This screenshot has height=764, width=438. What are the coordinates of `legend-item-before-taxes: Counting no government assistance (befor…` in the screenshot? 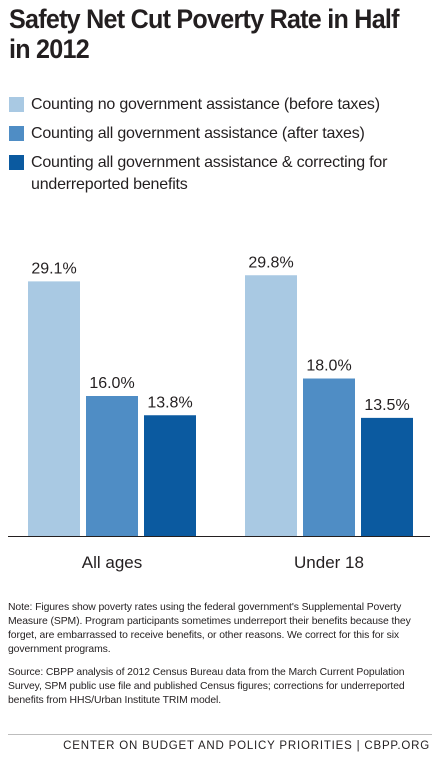 It's located at (221, 105).